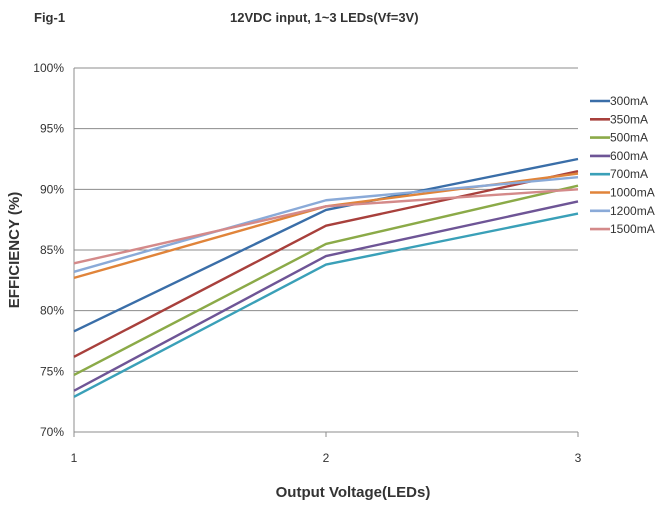  Describe the element at coordinates (52, 371) in the screenshot. I see `y-tick-label: 75%` at that location.